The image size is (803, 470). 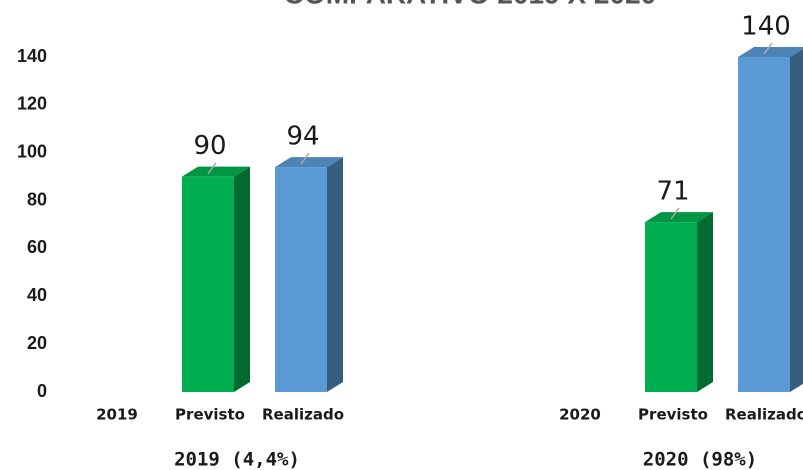 I want to click on group-caption: 2019 (4,4%), so click(x=237, y=459).